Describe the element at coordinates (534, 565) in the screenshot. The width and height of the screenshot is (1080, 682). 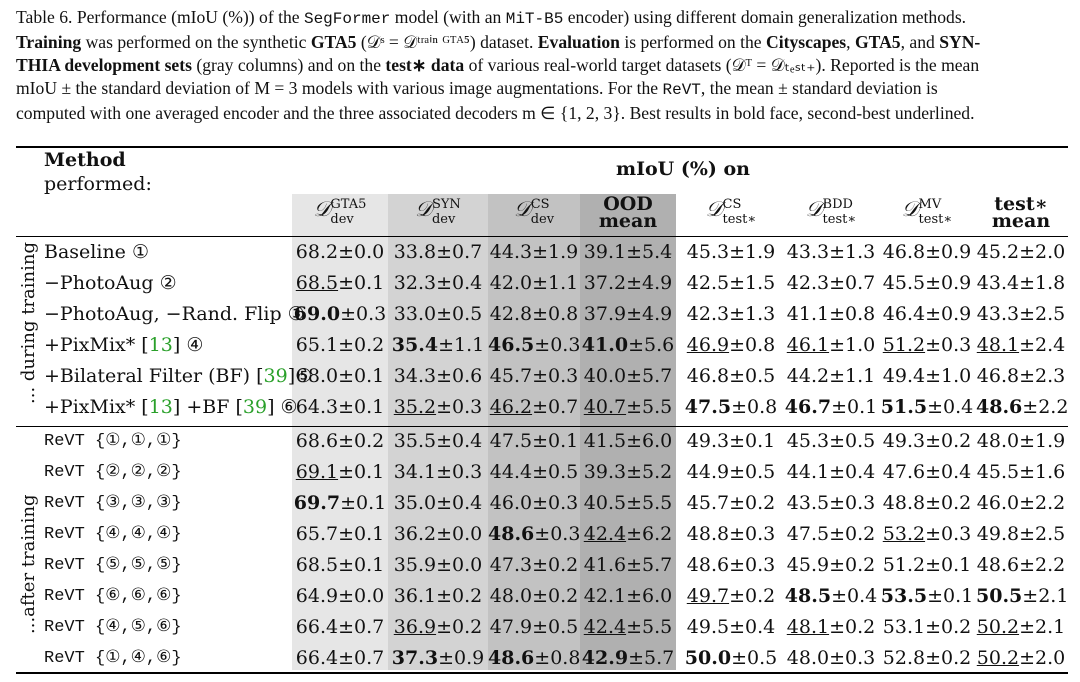
I see `value-cell: 47.3±0.2` at that location.